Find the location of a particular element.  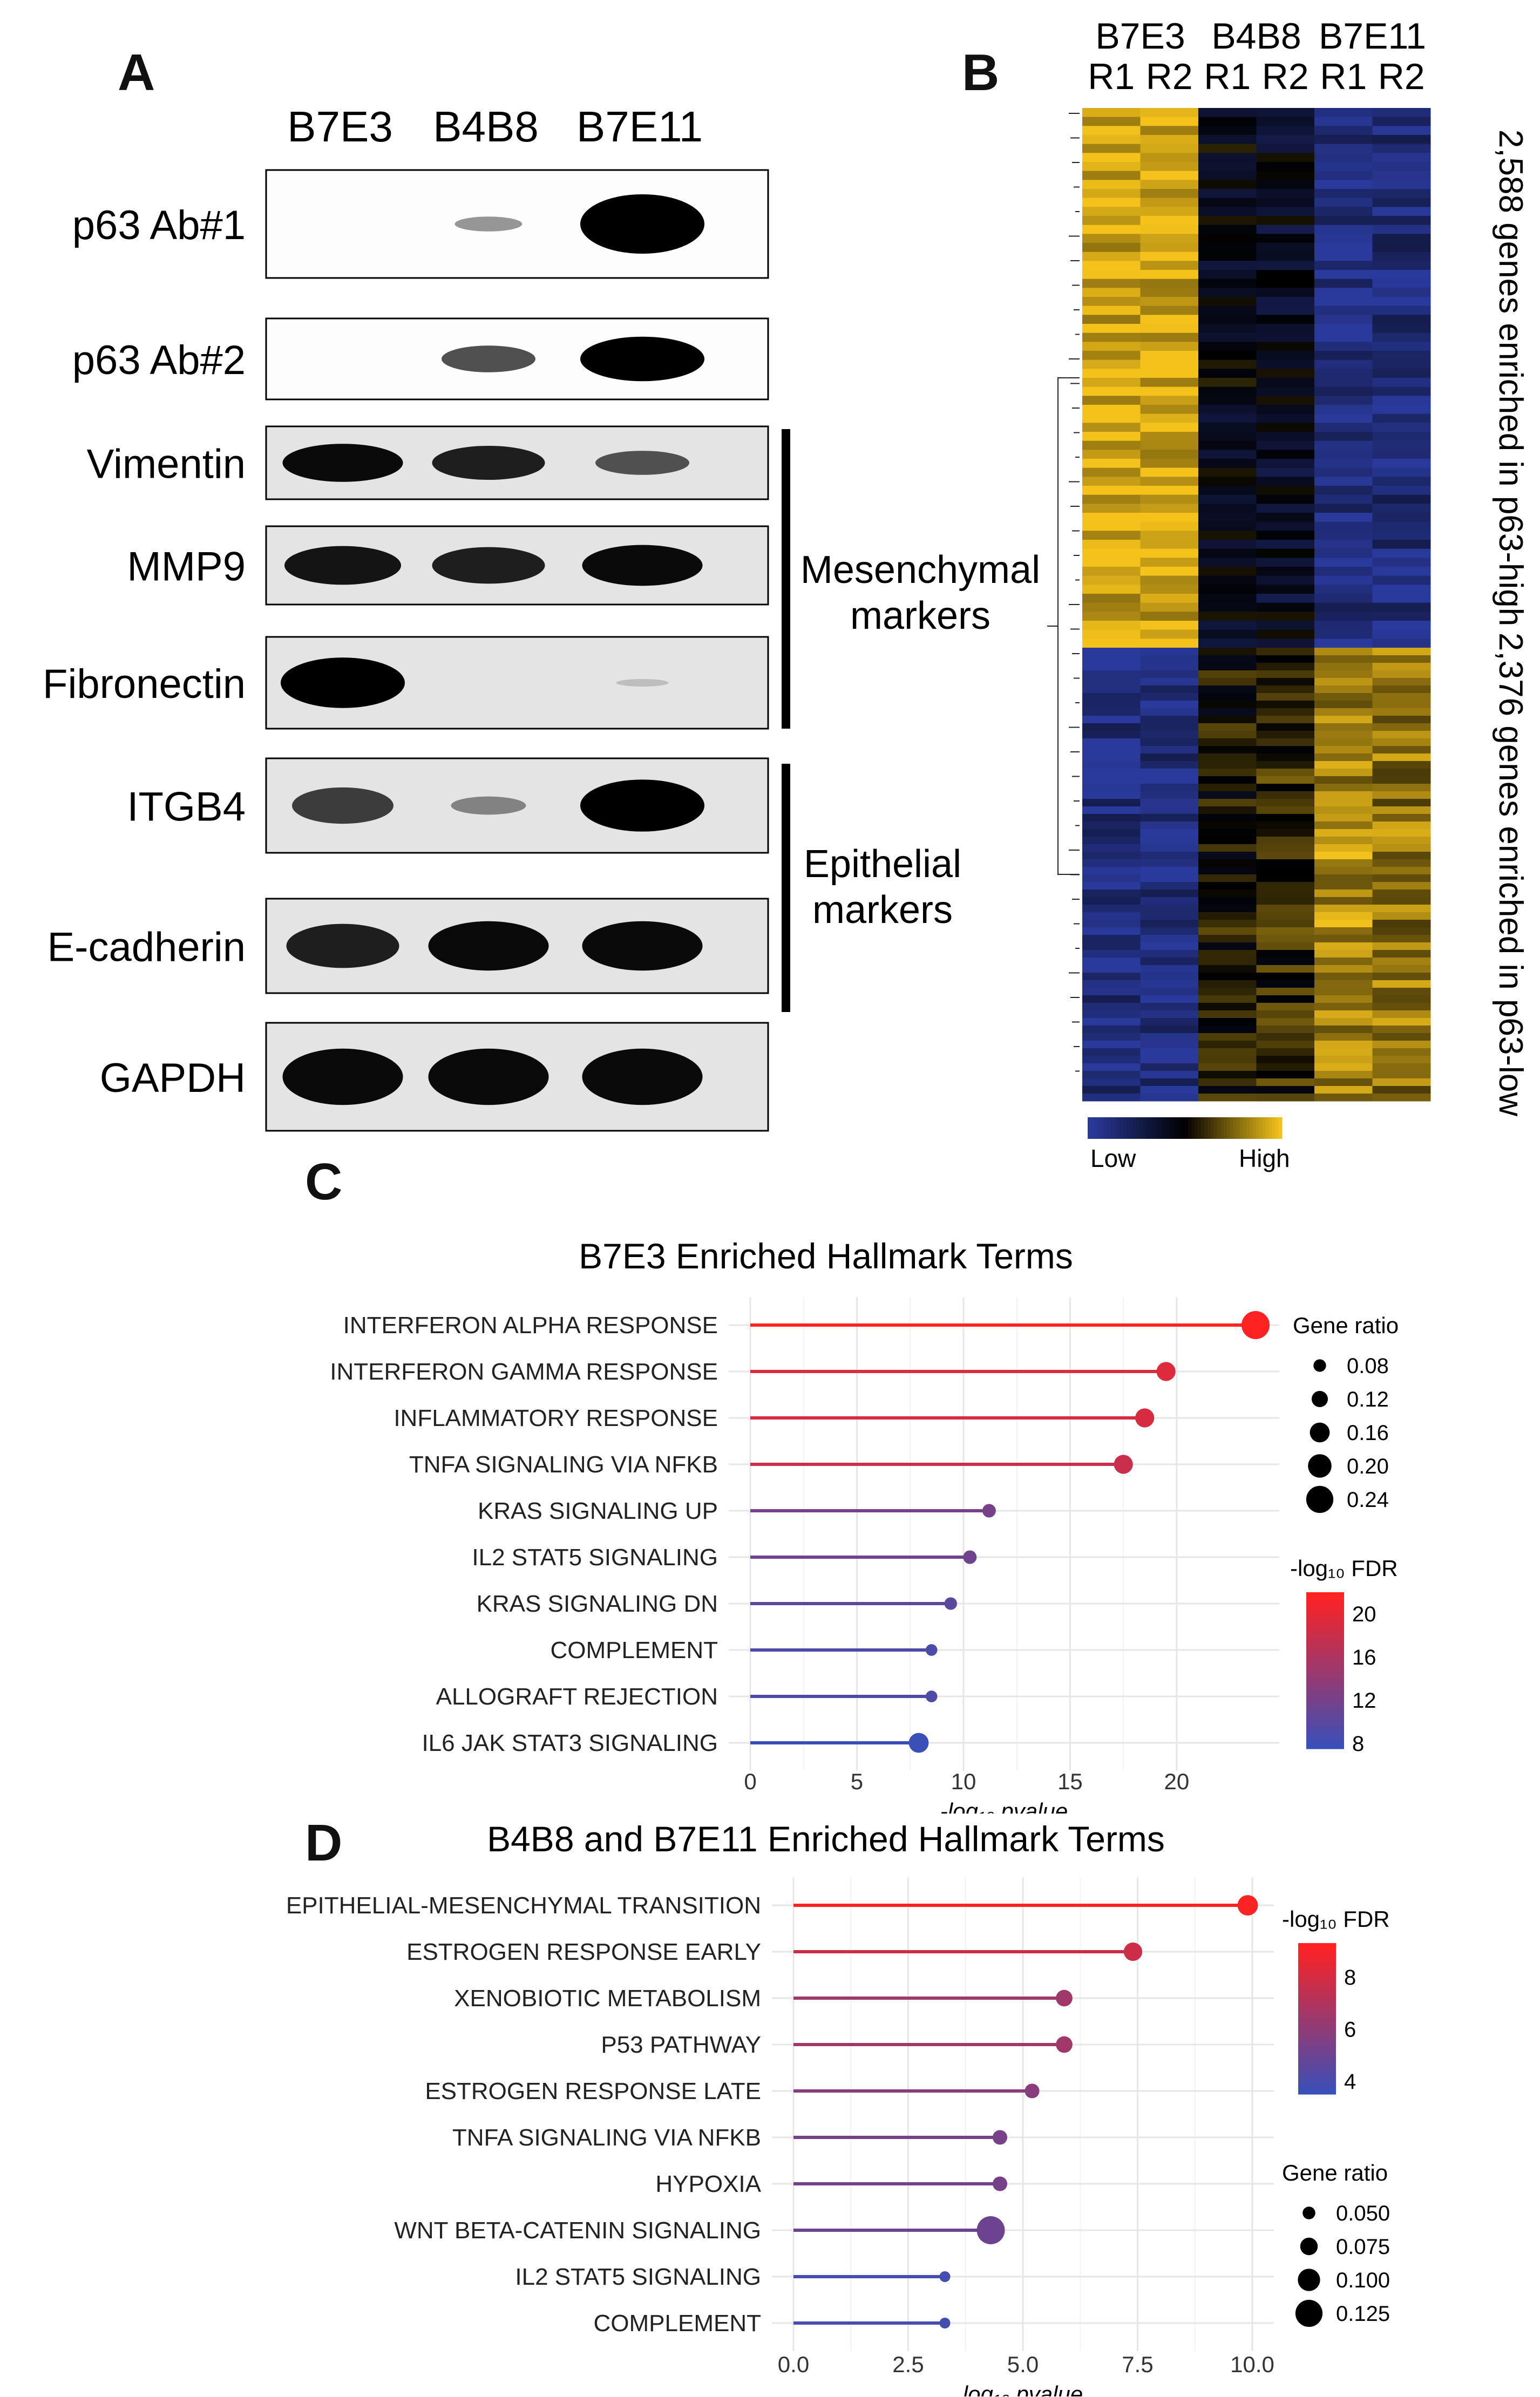

category-label: KRAS SIGNALING DN is located at coordinates (597, 1604).